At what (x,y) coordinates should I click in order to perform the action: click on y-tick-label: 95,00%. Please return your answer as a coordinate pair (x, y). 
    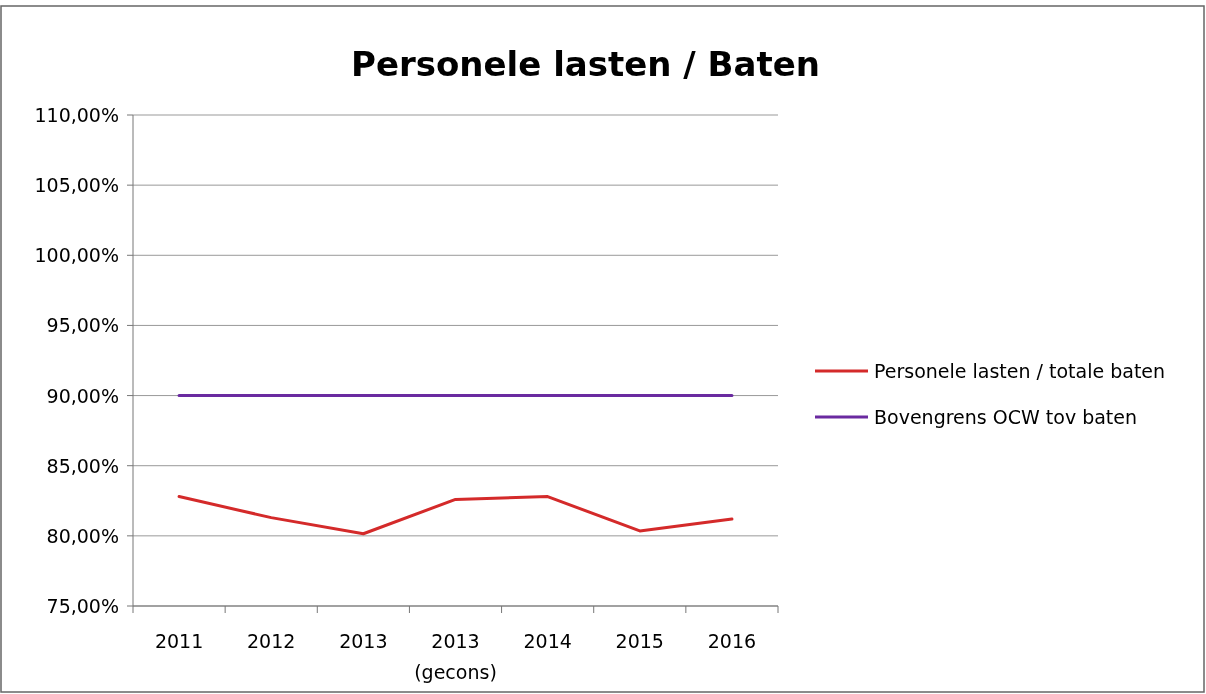
    Looking at the image, I should click on (82, 325).